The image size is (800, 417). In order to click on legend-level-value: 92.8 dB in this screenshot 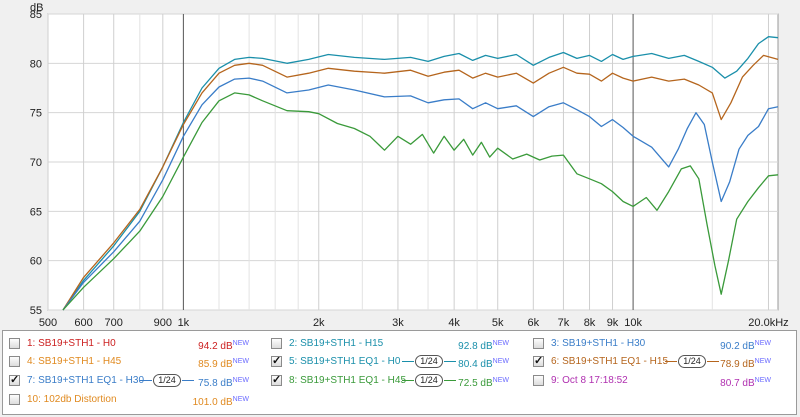, I will do `click(475, 346)`.